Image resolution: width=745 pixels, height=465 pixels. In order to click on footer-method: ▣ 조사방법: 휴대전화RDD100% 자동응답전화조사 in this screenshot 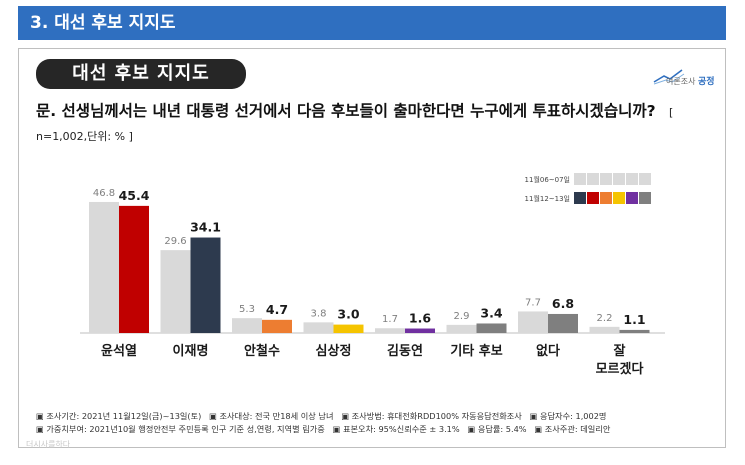, I will do `click(431, 416)`.